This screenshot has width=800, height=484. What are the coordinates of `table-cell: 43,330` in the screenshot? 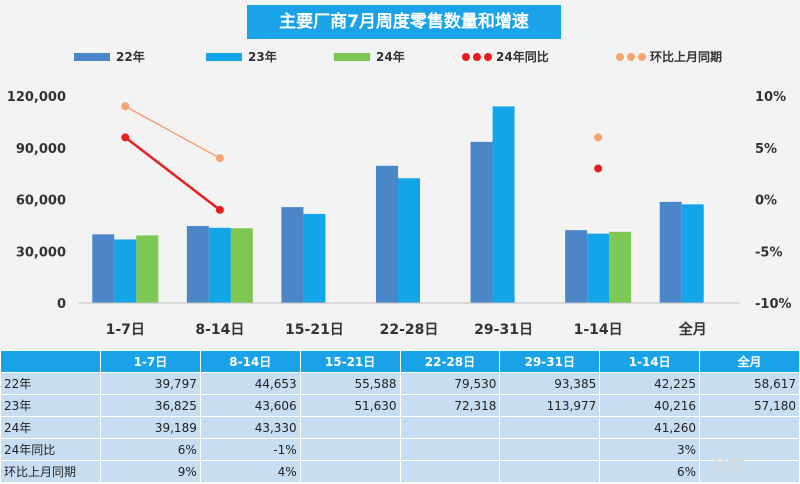 It's located at (250, 427).